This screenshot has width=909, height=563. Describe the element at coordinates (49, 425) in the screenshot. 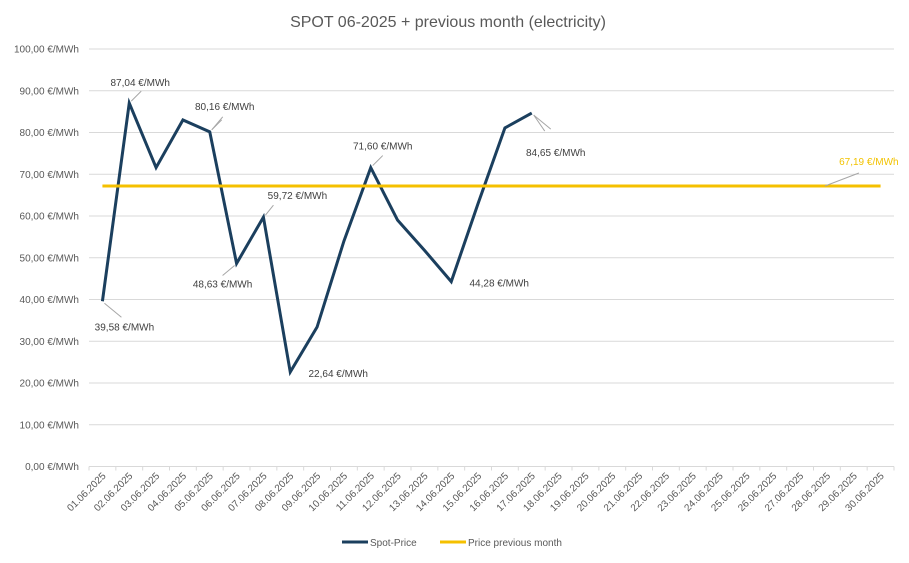

I see `y-tick-label: 10,00 €/MWh` at that location.